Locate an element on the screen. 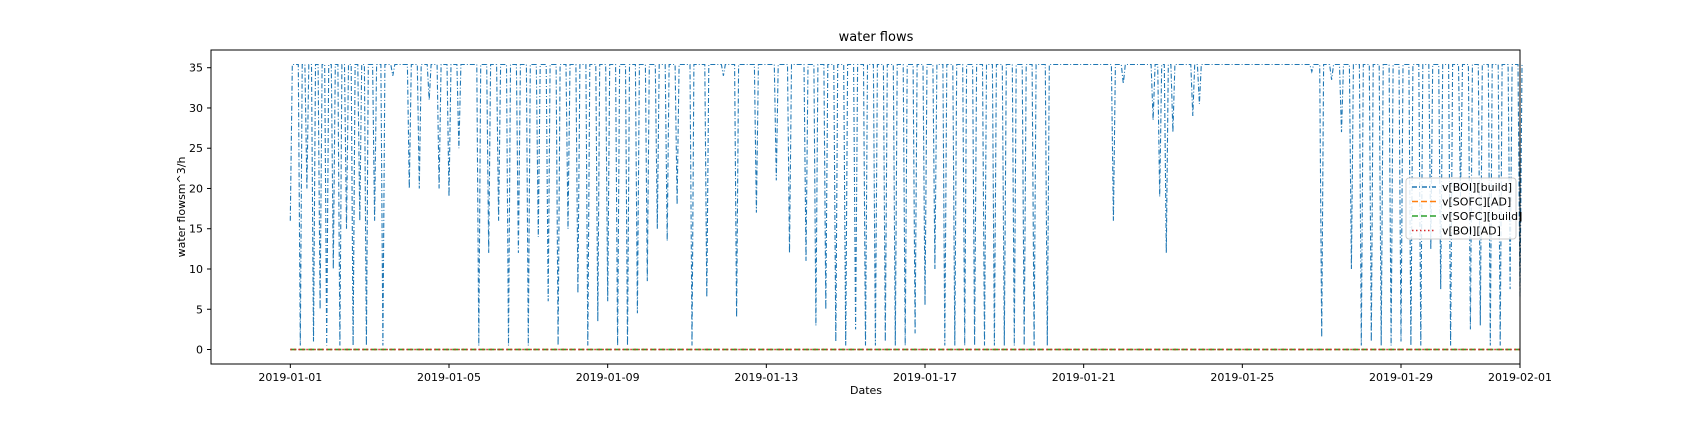  x-tick-label: 2019-01-09 is located at coordinates (608, 377).